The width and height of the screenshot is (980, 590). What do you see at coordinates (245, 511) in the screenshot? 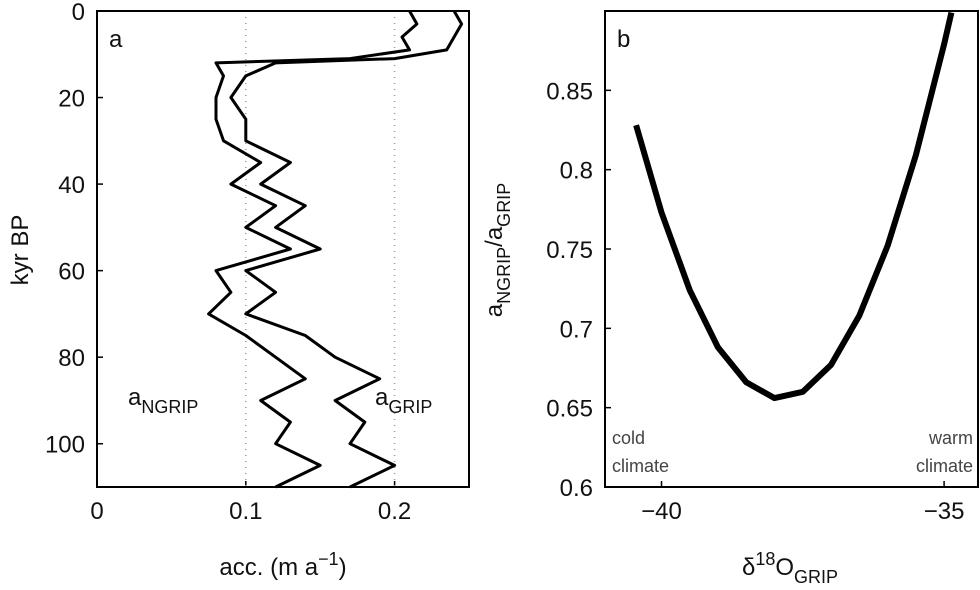
I see `x-tick-label: 0.1` at bounding box center [245, 511].